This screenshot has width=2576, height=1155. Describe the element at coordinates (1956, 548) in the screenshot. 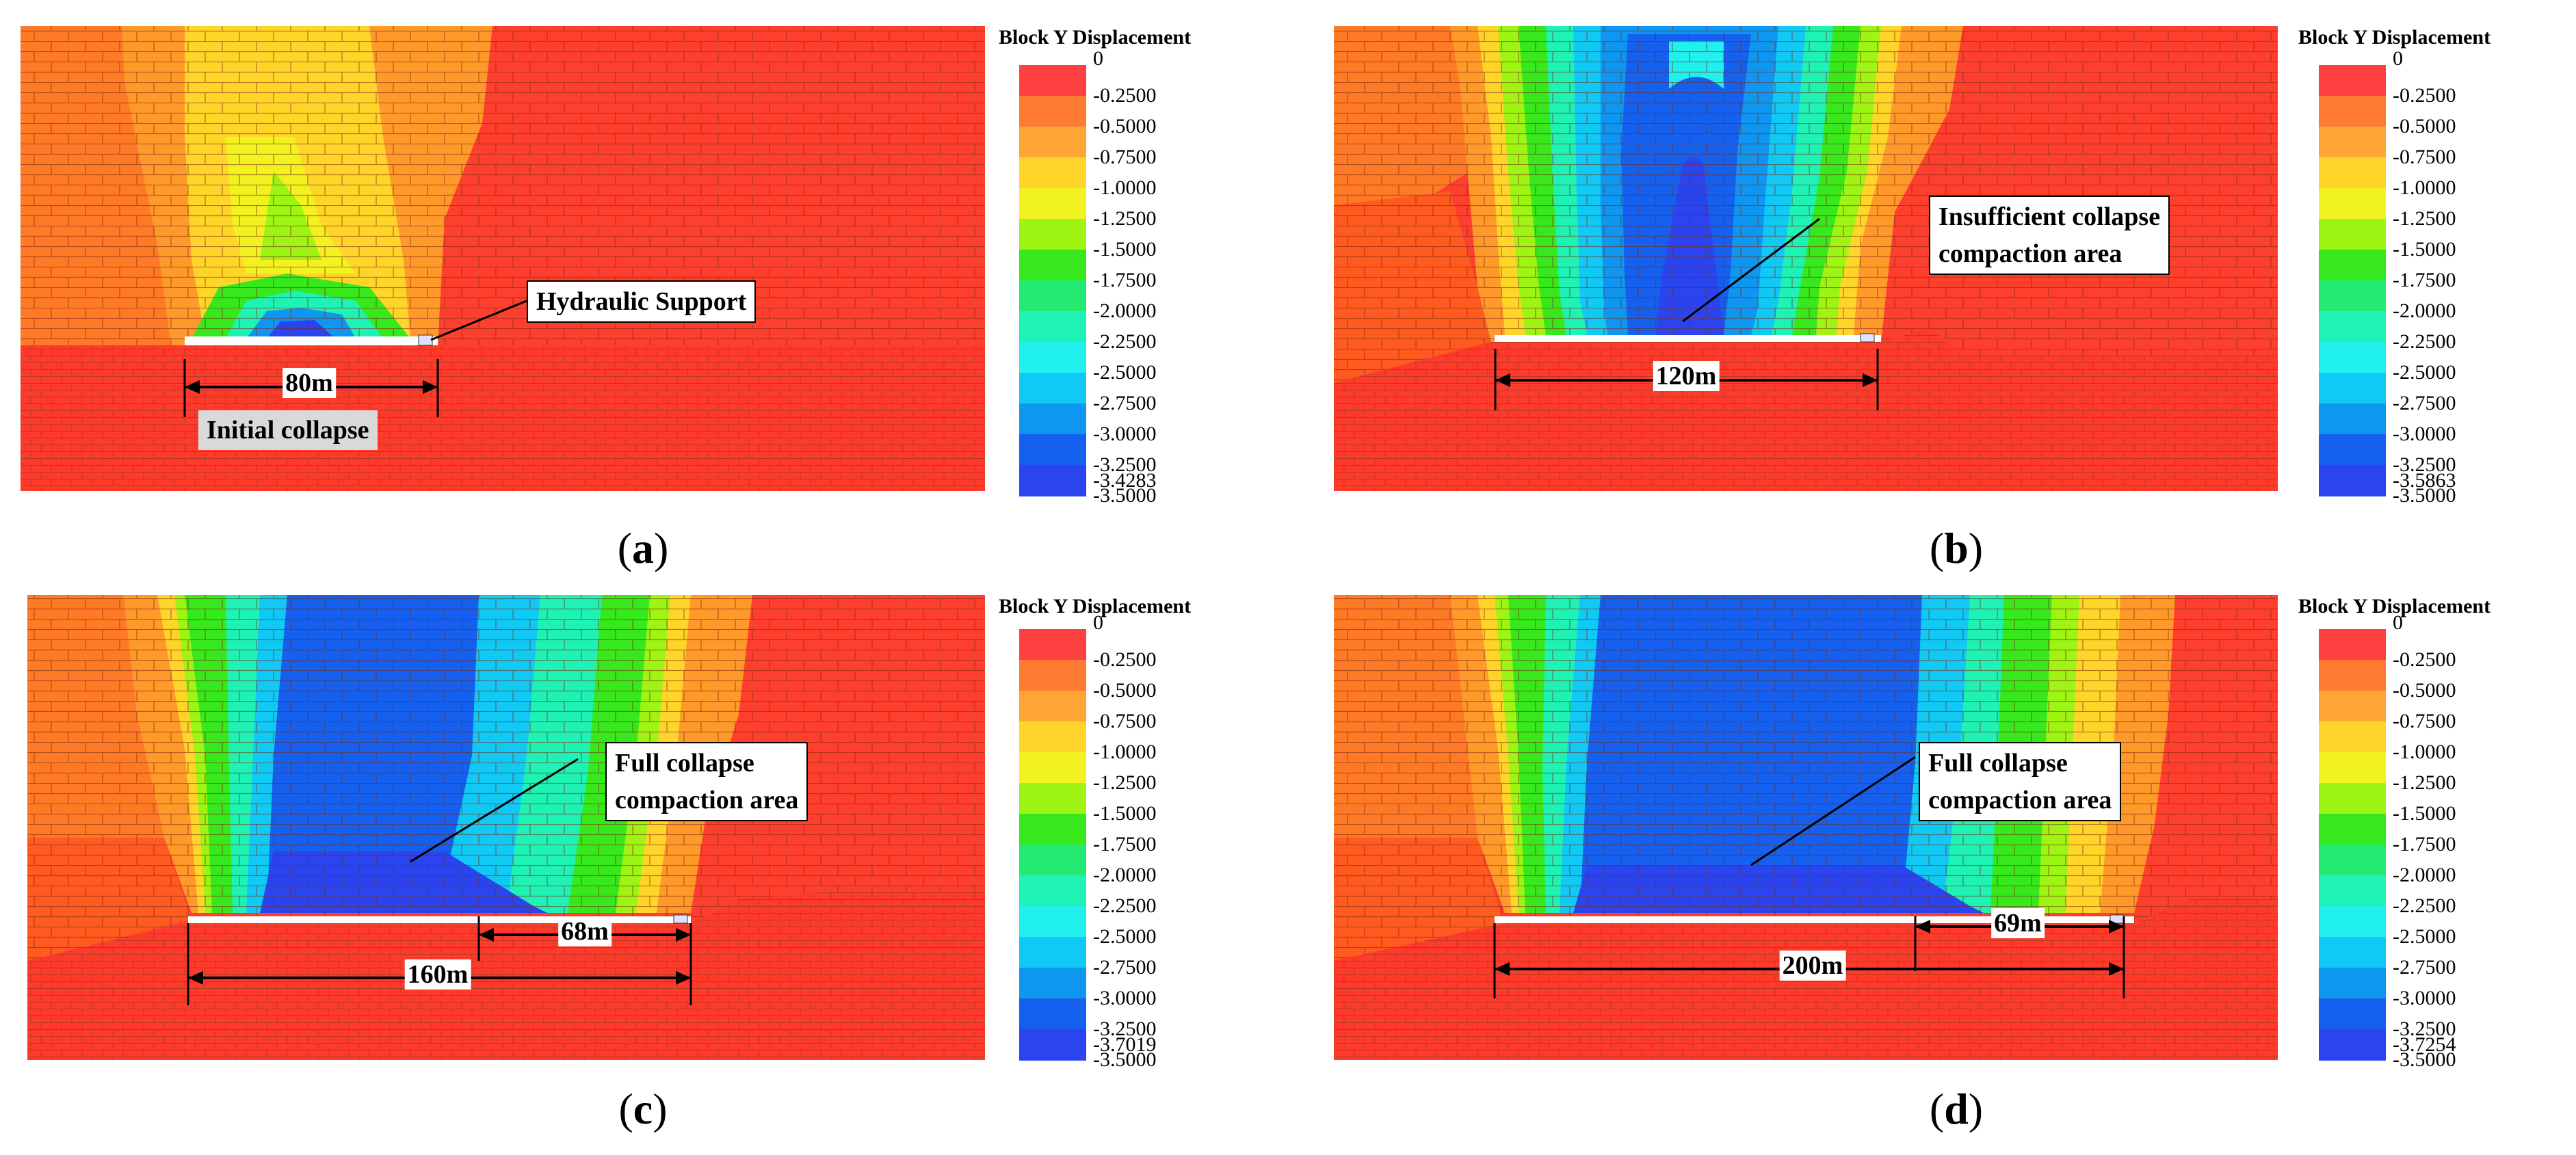

I see `panel-label-b: (b)` at that location.